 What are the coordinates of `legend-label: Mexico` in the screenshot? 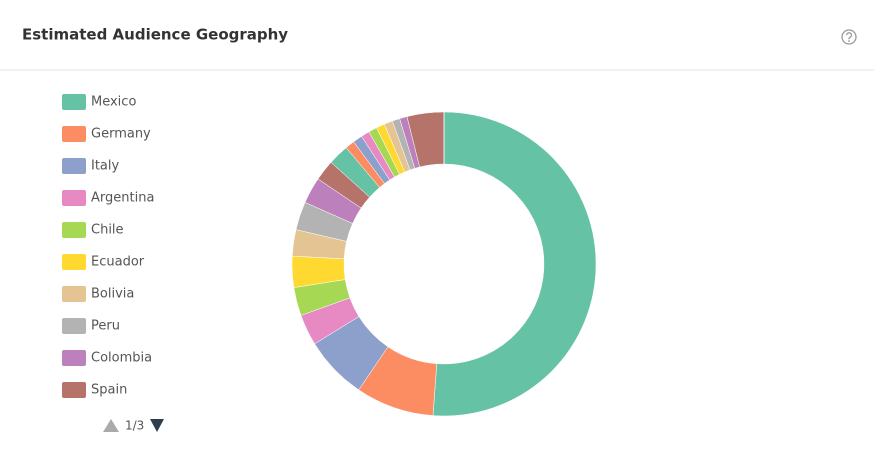 It's located at (113, 102).